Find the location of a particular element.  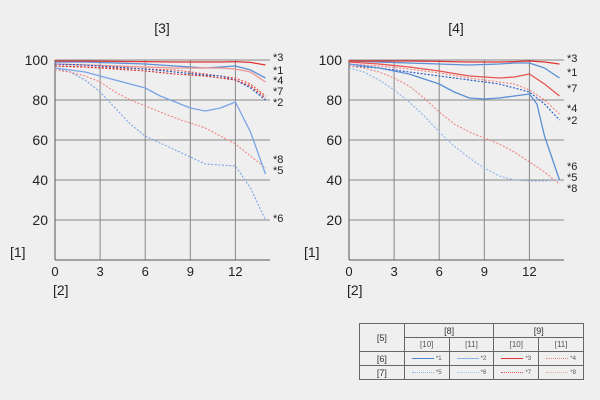

legend-entry-label: *7 is located at coordinates (528, 372).